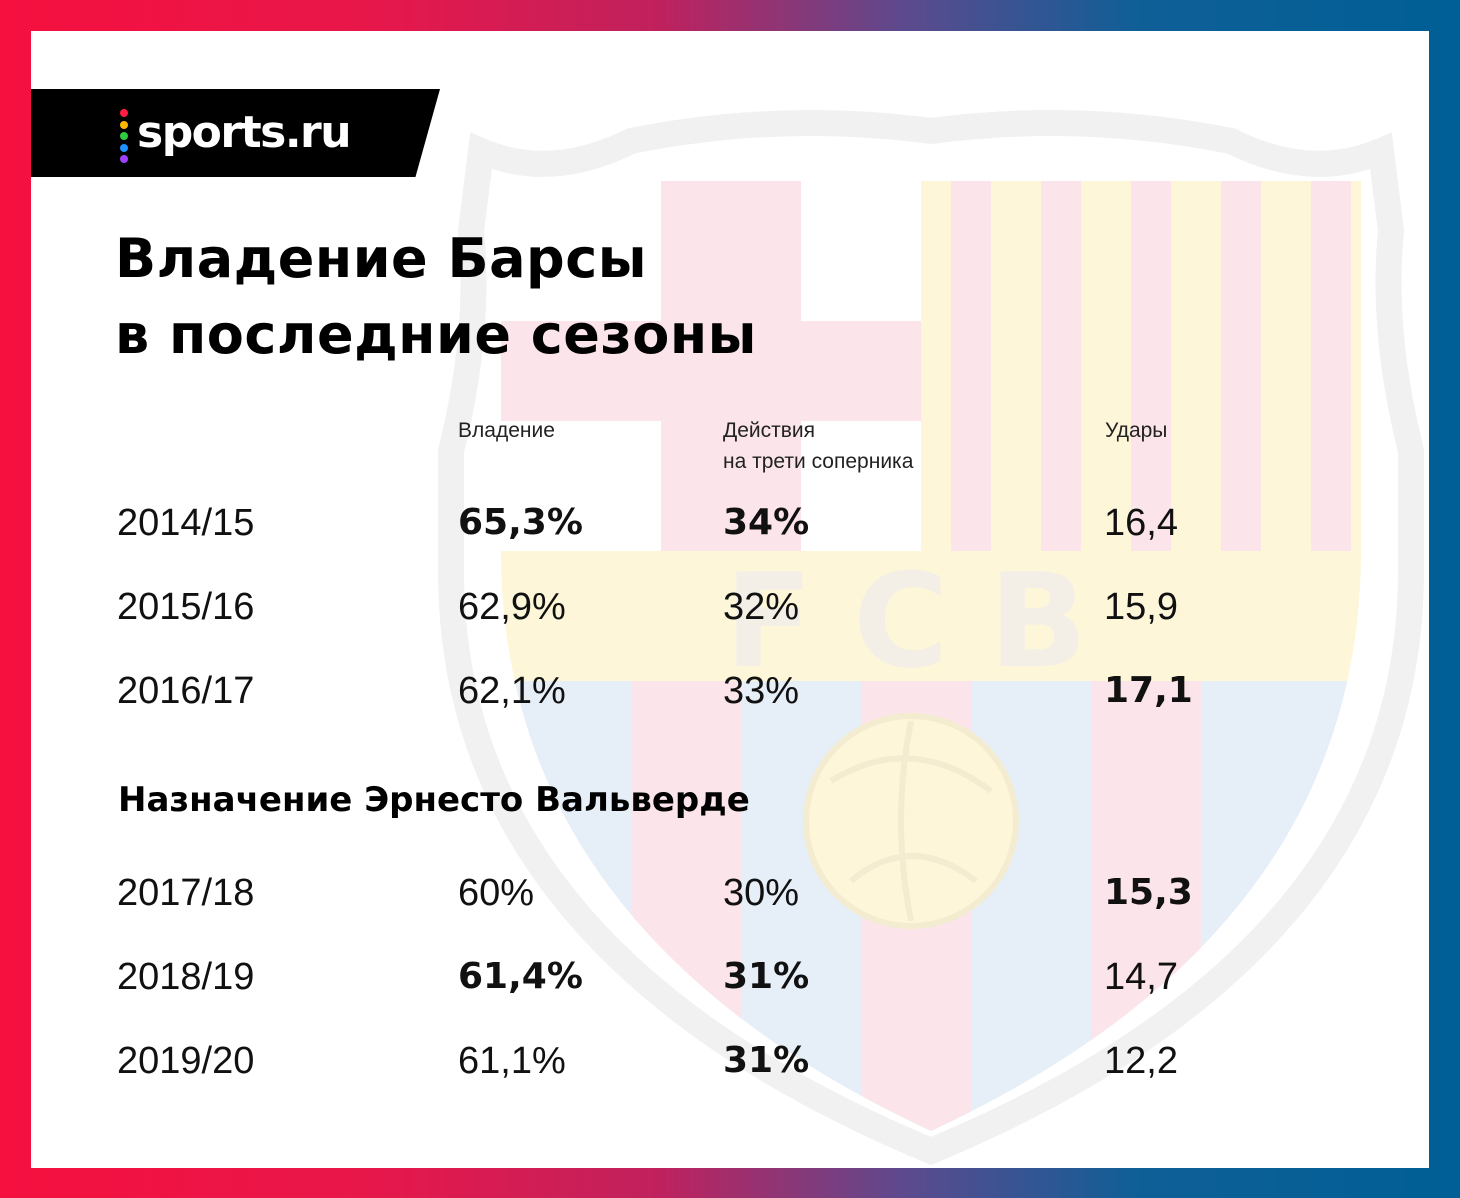 This screenshot has height=1198, width=1460. What do you see at coordinates (1141, 1061) in the screenshot?
I see `cell-shots: 12,2` at bounding box center [1141, 1061].